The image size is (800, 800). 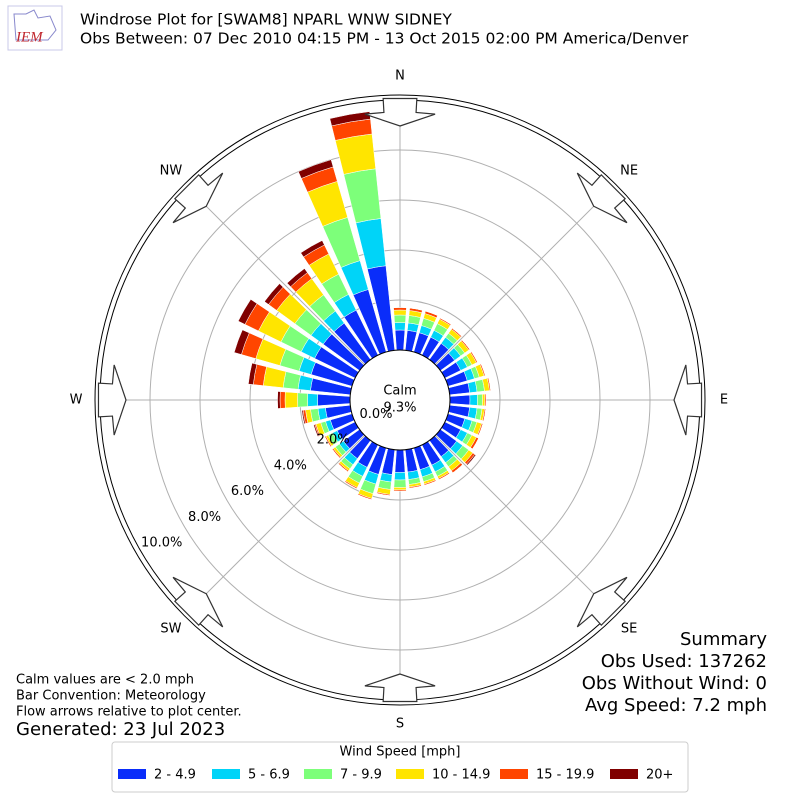 I want to click on note: Calm values are < 2.0 mph, so click(x=105, y=680).